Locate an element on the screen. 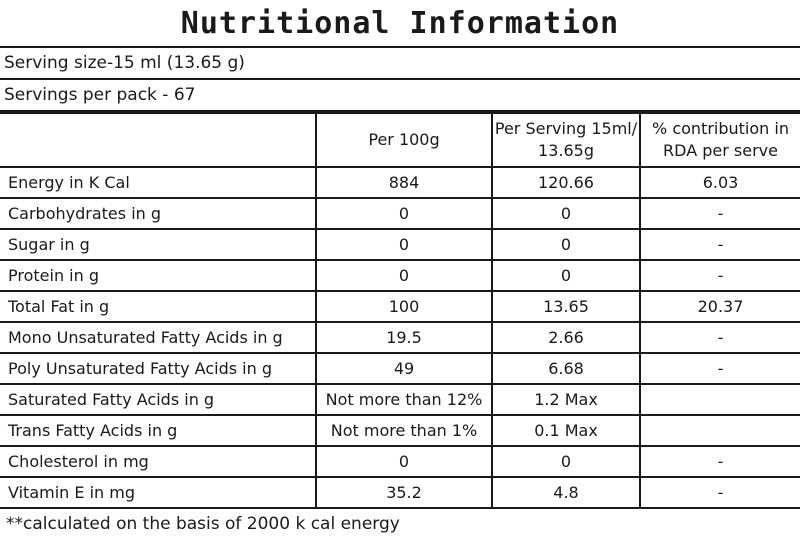 This screenshot has height=539, width=800. nutrient-label: Total Fat in g is located at coordinates (158, 306).